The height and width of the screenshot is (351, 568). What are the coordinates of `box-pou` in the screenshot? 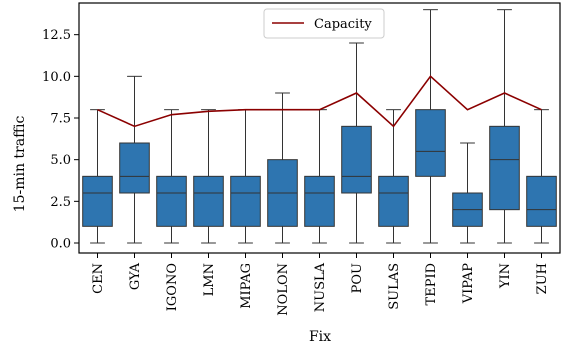 It's located at (356, 143).